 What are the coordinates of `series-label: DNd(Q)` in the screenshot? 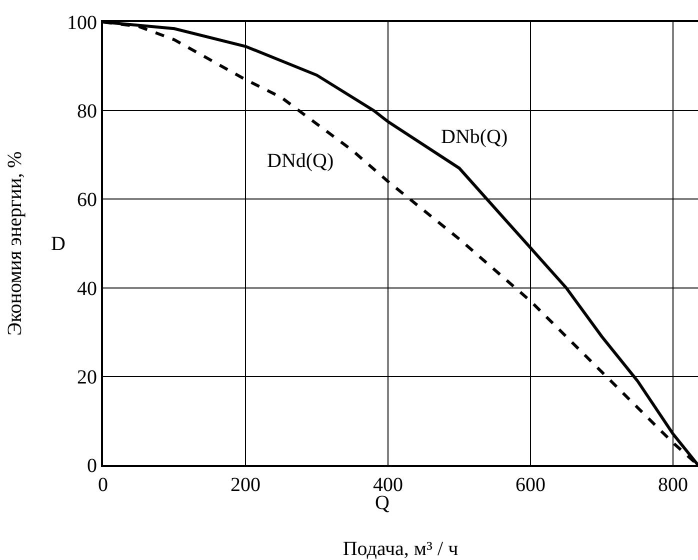 It's located at (300, 161).